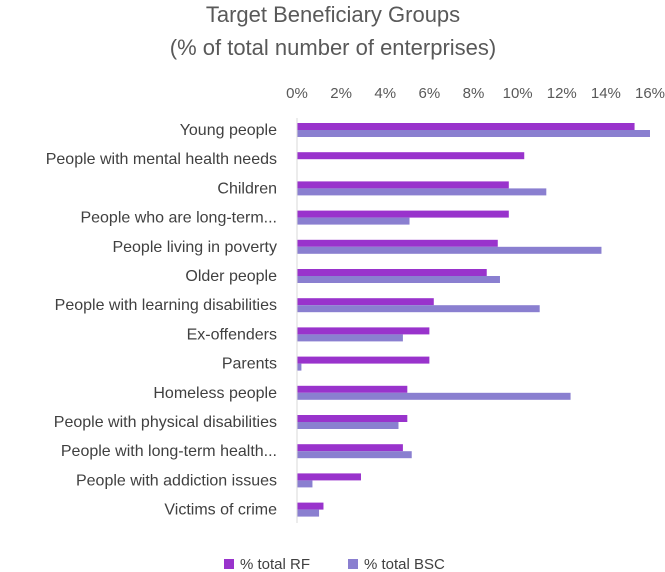  I want to click on category-label: Parents, so click(249, 364).